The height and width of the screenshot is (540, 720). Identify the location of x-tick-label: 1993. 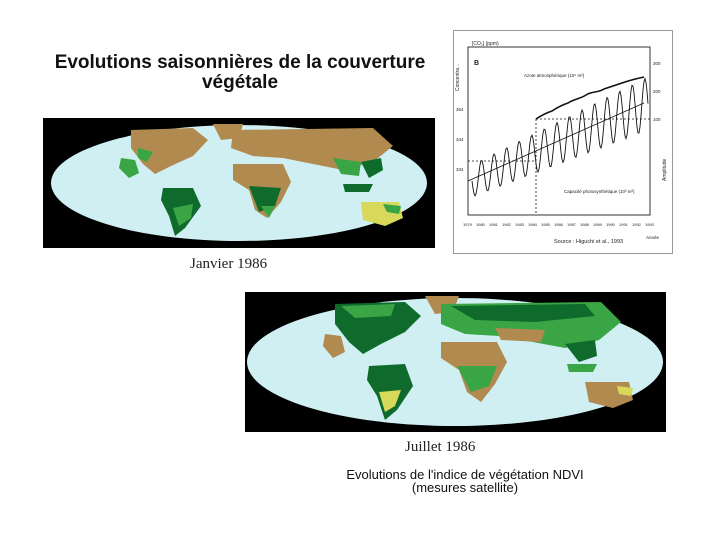
(650, 224).